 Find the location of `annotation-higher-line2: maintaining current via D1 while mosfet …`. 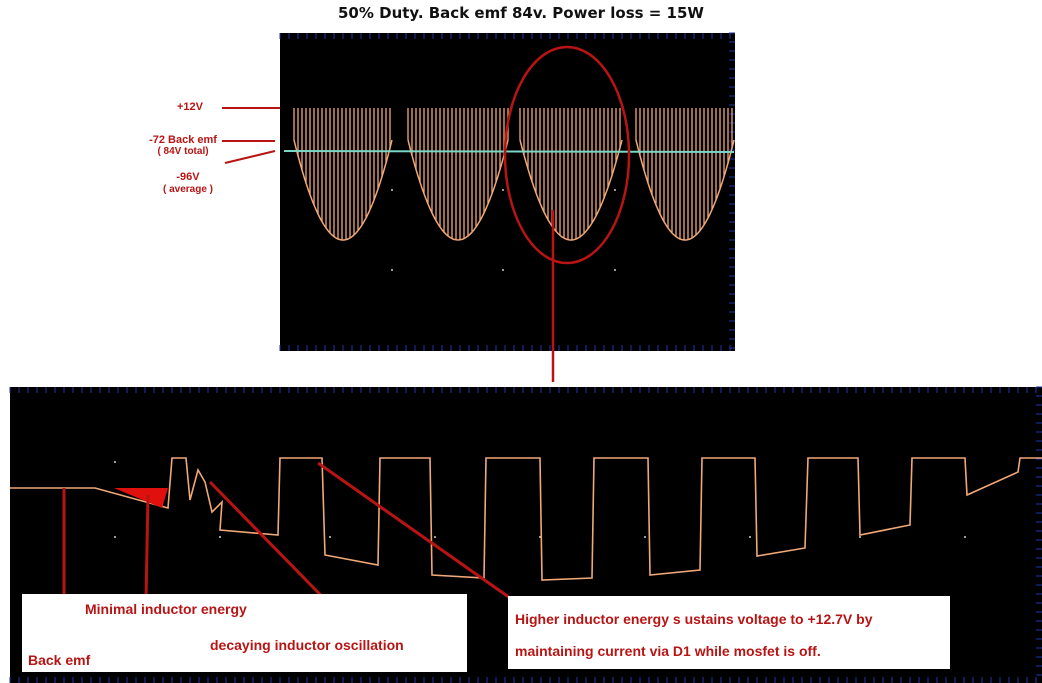

annotation-higher-line2: maintaining current via D1 while mosfet … is located at coordinates (668, 651).